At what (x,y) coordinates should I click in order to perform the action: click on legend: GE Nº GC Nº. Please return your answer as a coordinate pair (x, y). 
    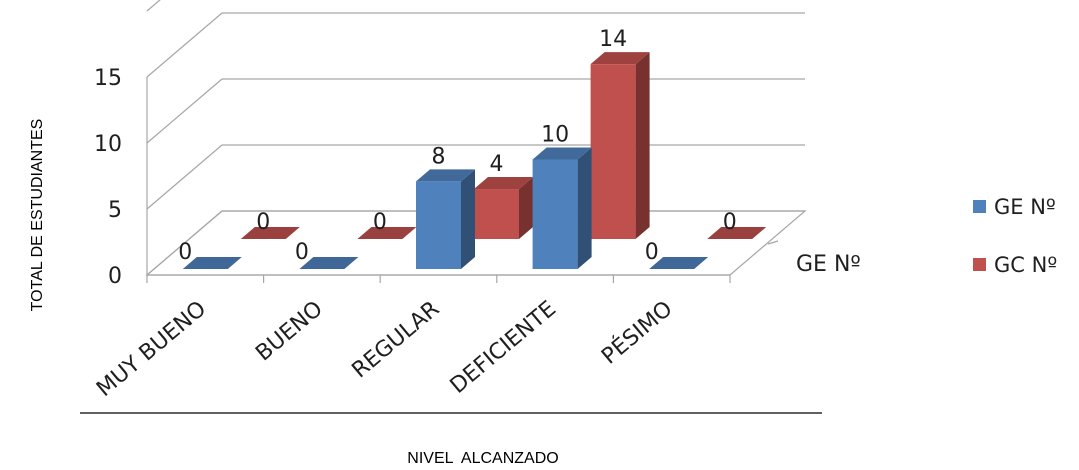
    Looking at the image, I should click on (1015, 236).